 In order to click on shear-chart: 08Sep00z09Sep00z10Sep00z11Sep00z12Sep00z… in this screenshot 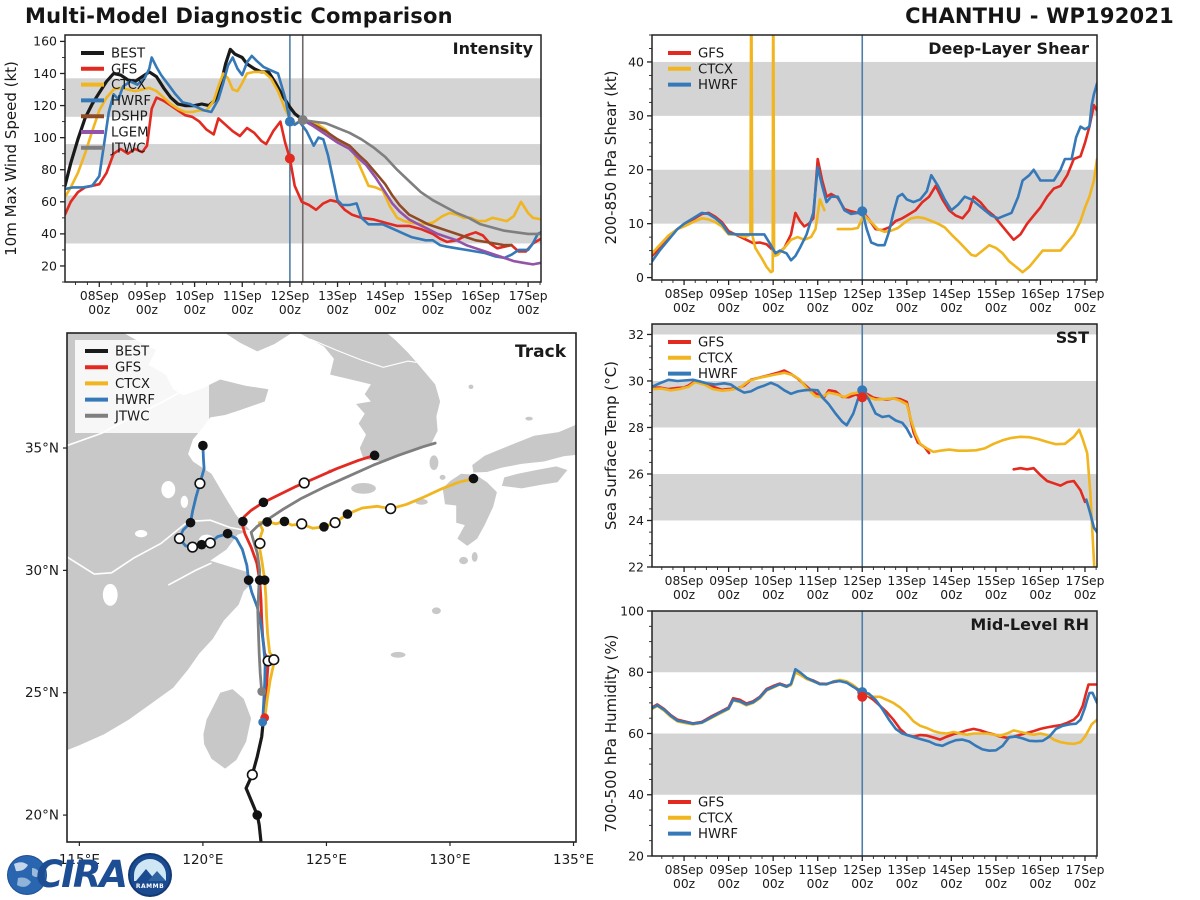, I will do `click(853, 174)`.